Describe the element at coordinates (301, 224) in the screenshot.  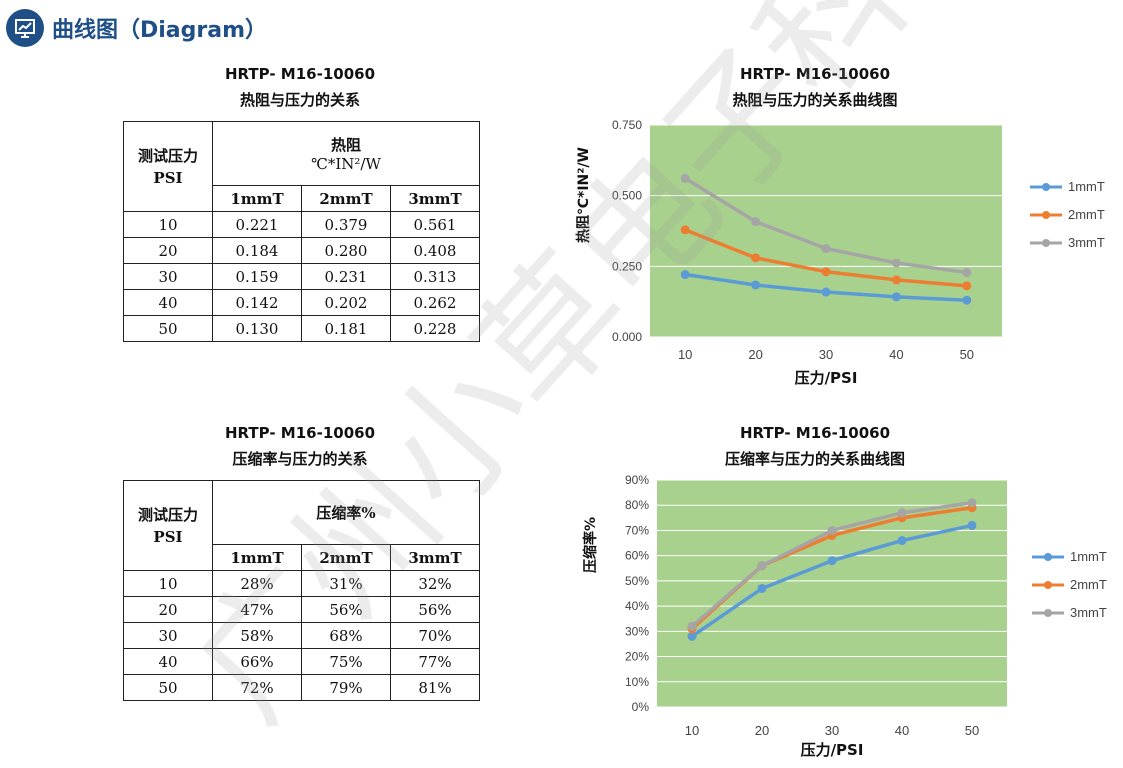
I see `table-row: 10 0.221 0.379 0.561` at that location.